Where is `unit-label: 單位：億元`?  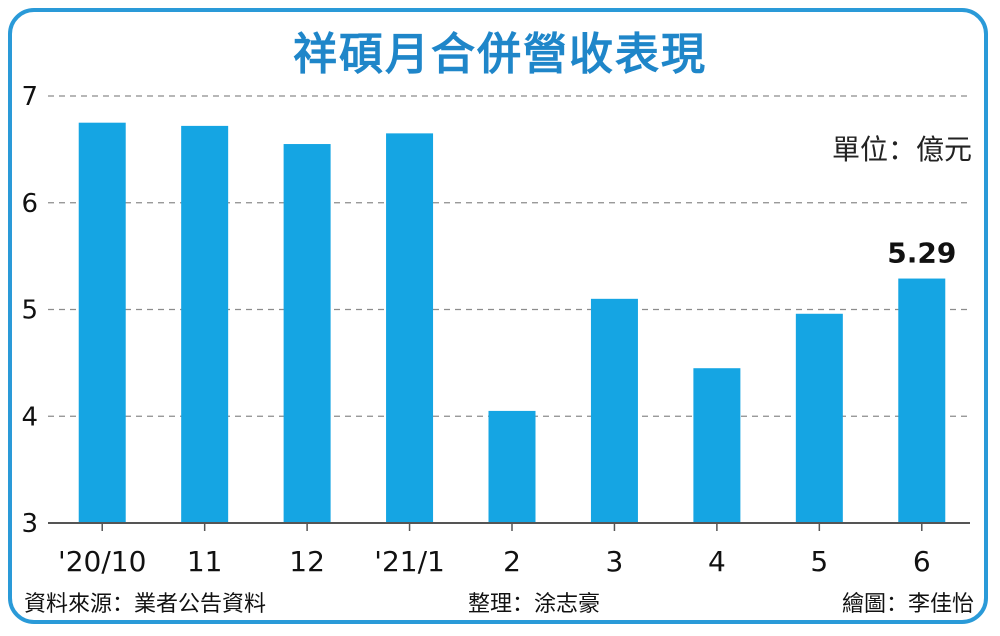
unit-label: 單位：億元 is located at coordinates (901, 149).